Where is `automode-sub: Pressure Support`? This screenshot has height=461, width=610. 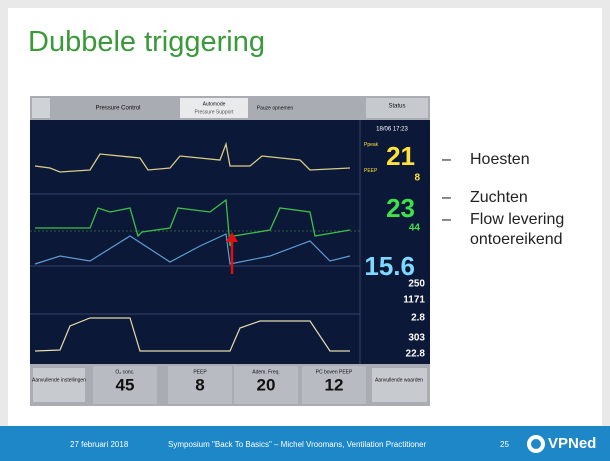
automode-sub: Pressure Support is located at coordinates (215, 112).